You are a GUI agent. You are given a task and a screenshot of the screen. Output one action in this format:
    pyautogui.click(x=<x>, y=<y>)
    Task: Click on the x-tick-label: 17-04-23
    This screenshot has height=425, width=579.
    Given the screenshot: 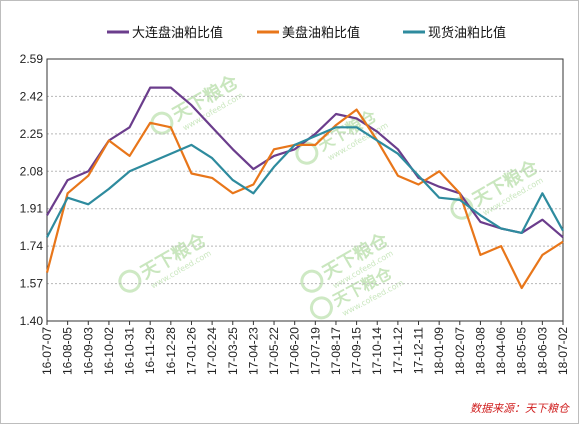 What is the action you would take?
    pyautogui.click(x=253, y=351)
    